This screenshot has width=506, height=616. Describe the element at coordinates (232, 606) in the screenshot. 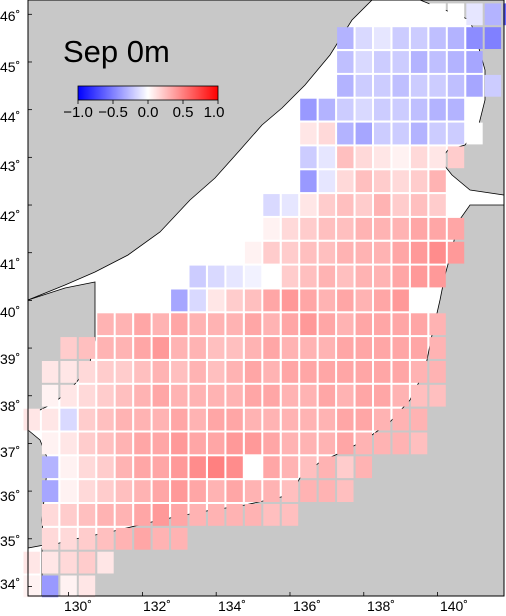

I see `lon-label: 134˚` at that location.